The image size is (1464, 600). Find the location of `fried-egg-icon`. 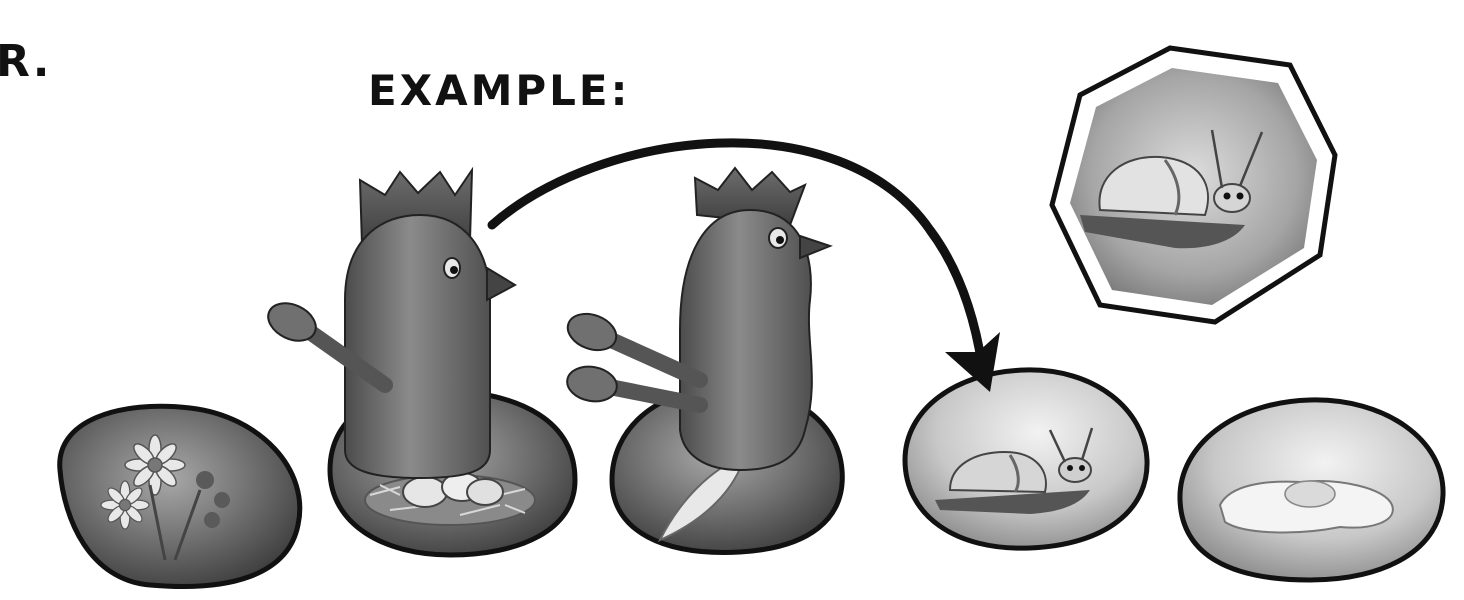

fried-egg-icon is located at coordinates (1306, 507).